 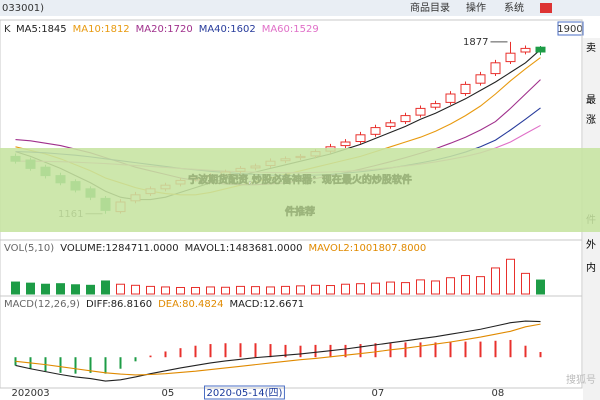 What do you see at coordinates (31, 393) in the screenshot?
I see `x-tick-label: 202003` at bounding box center [31, 393].